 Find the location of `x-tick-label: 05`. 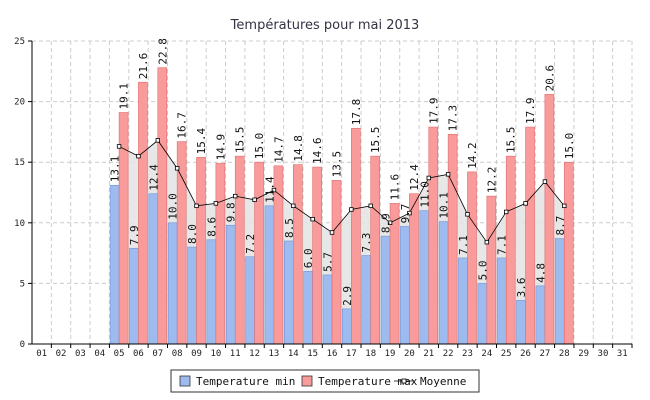

x-tick-label: 05 is located at coordinates (119, 354).